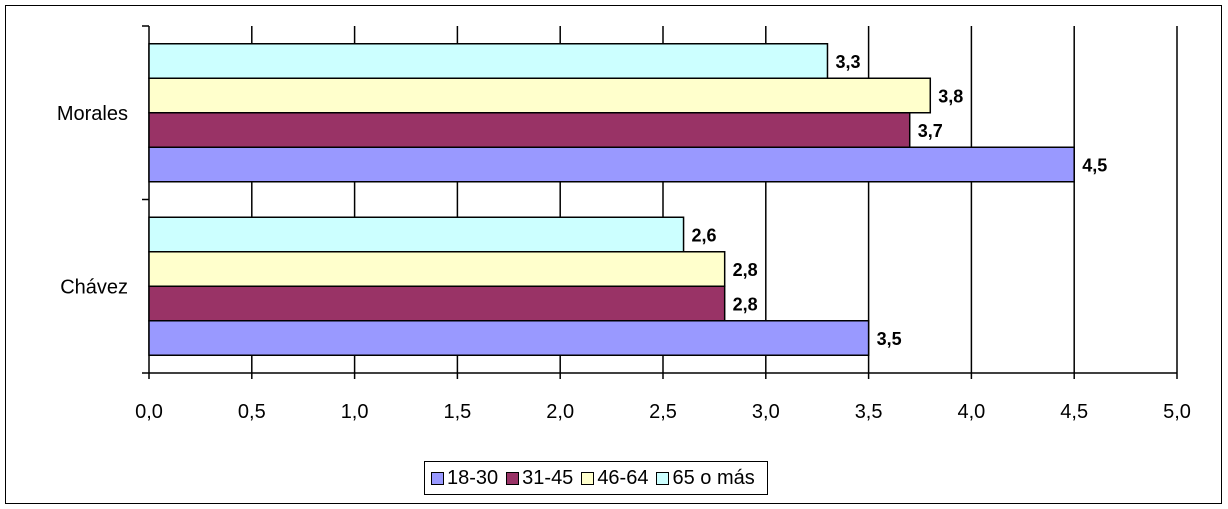 Image resolution: width=1228 pixels, height=509 pixels. What do you see at coordinates (94, 287) in the screenshot?
I see `category-label: Chávez` at bounding box center [94, 287].